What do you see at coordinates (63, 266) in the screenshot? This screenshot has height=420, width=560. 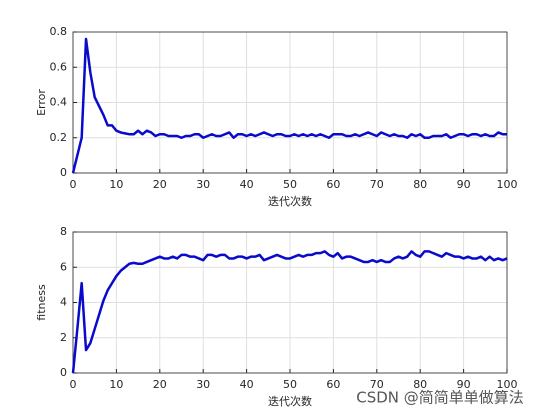 I see `y-tick-label: 6` at bounding box center [63, 266].